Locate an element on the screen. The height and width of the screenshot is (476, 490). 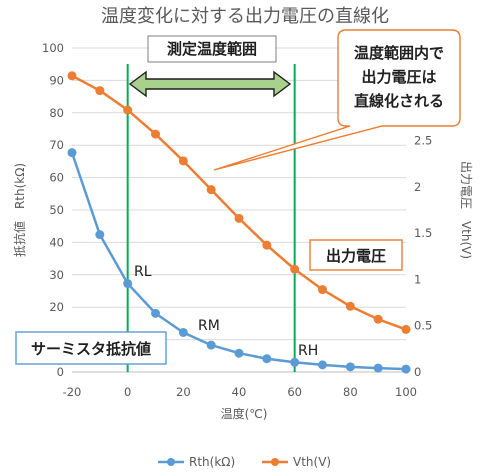
callout-line-2: 出力電圧は is located at coordinates (398, 77).